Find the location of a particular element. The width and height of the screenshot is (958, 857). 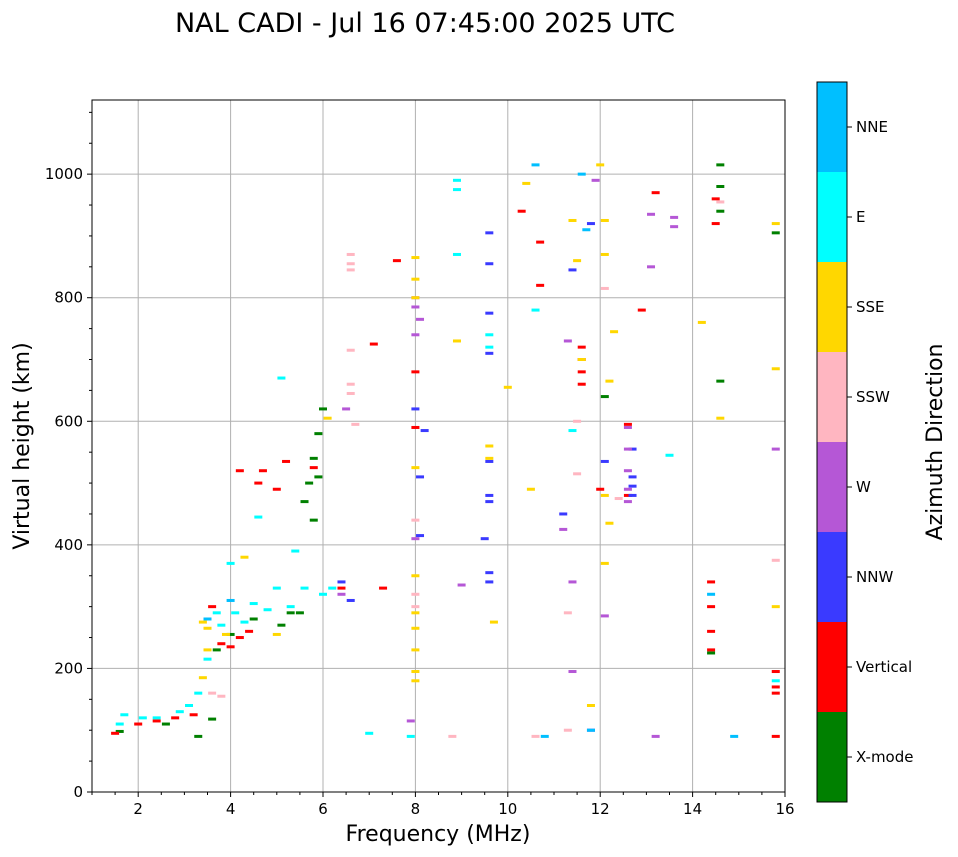

x-tick-label: 6 is located at coordinates (323, 809).